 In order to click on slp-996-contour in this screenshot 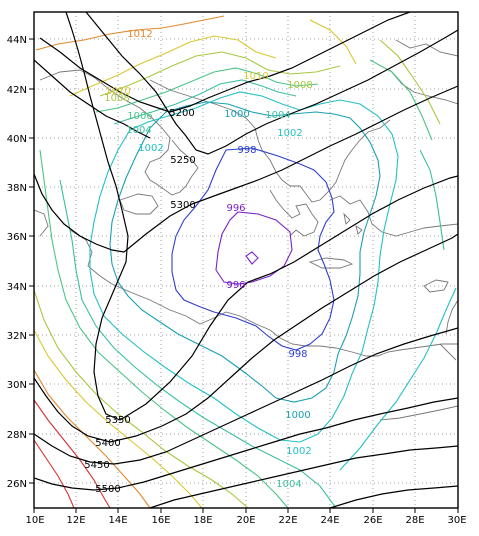, I will do `click(254, 248)`.